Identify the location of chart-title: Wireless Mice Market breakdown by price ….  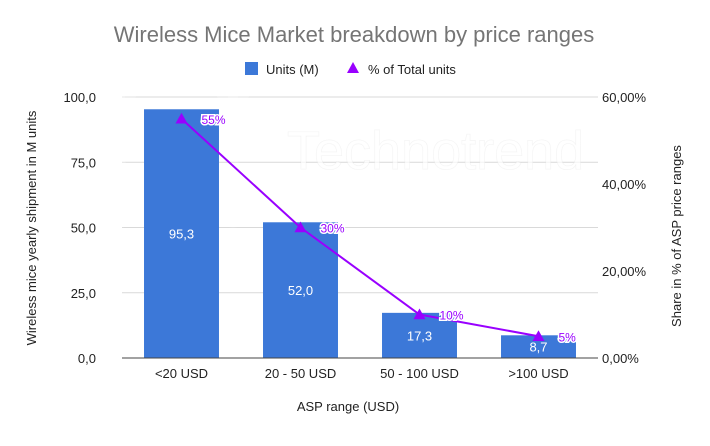
(354, 34).